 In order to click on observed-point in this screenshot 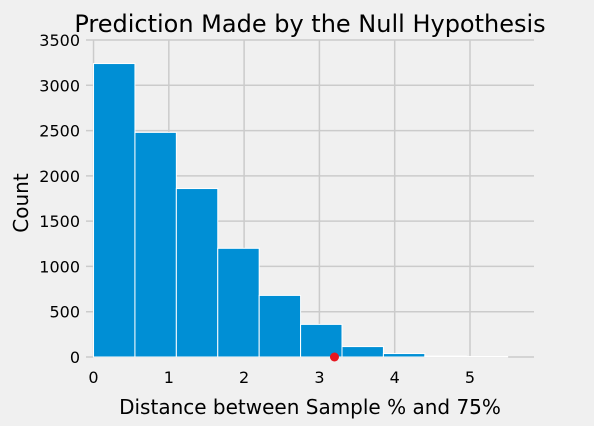, I will do `click(334, 357)`.